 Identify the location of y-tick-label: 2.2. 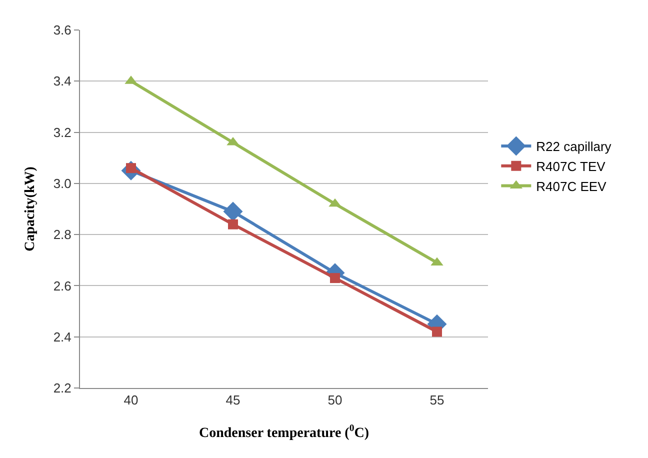
(62, 388).